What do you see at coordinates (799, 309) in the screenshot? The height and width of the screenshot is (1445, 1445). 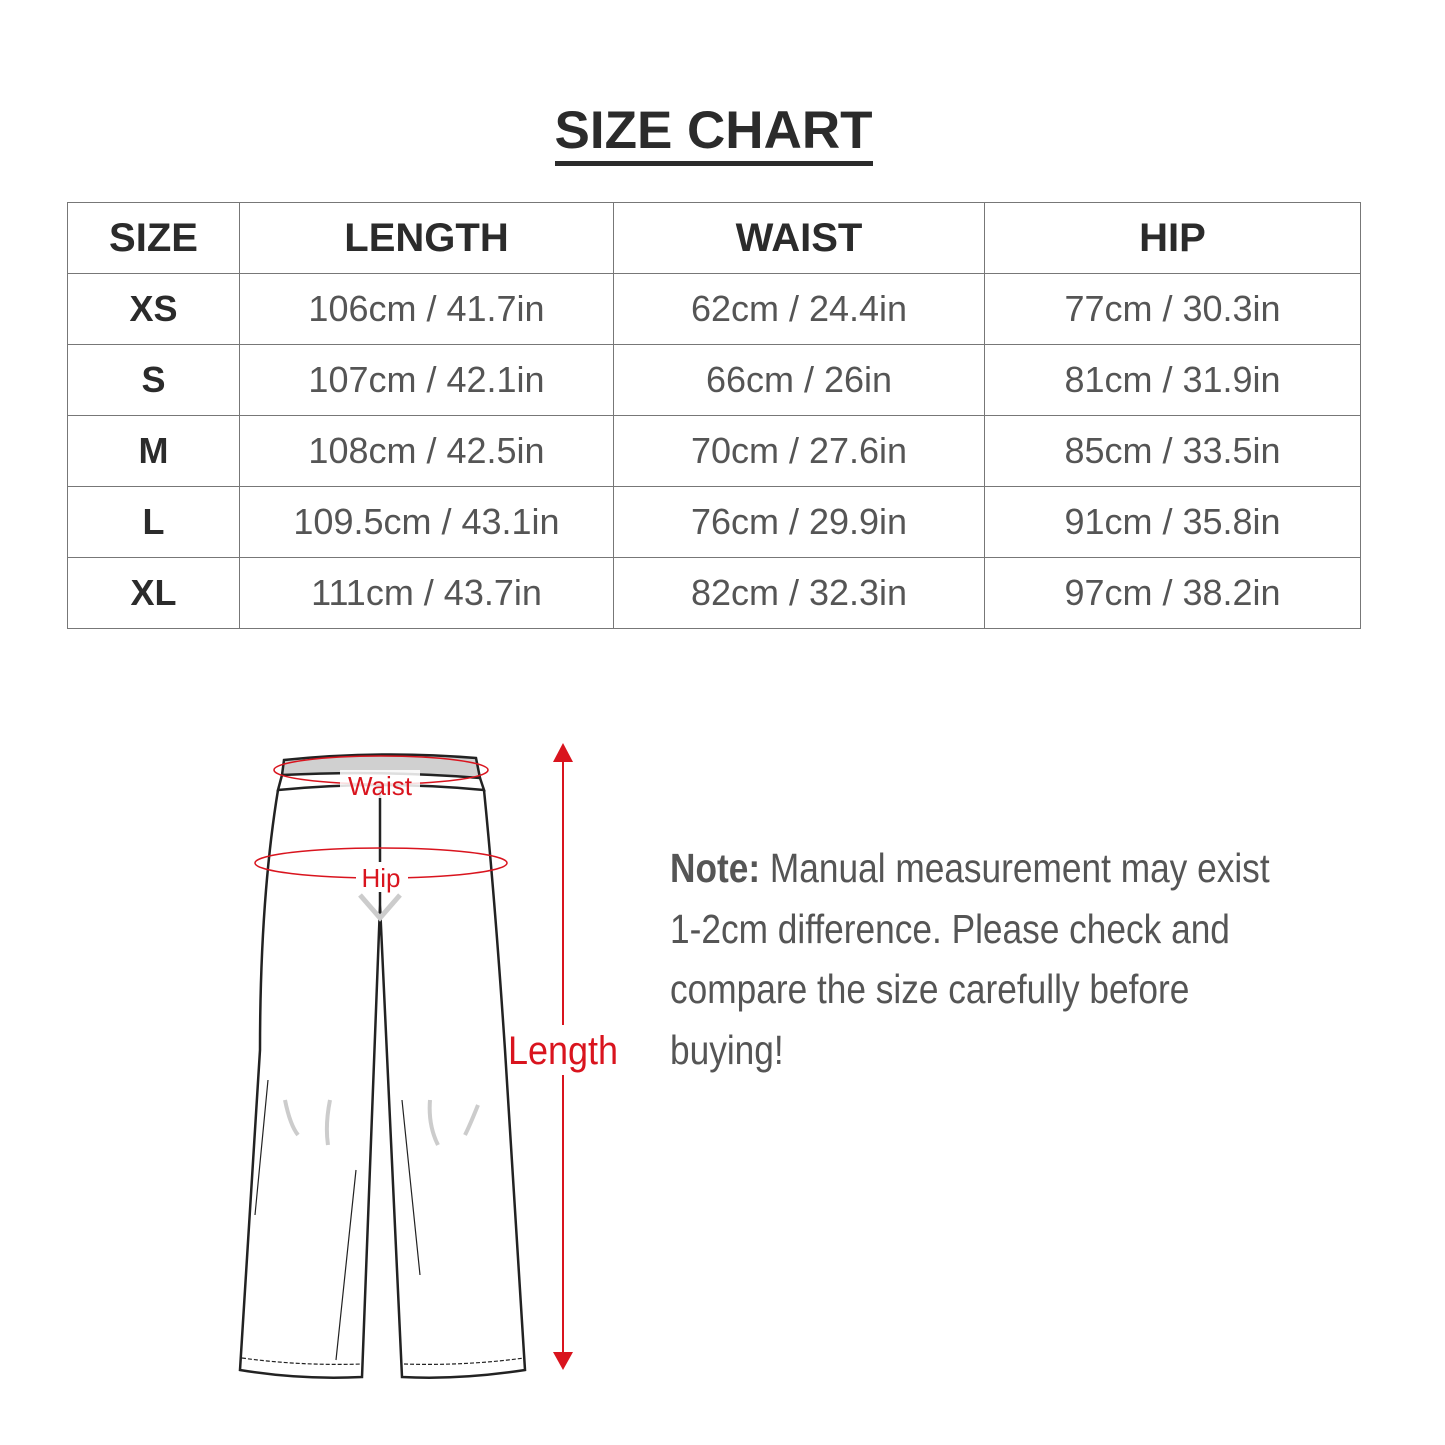 I see `waist-cell: 62cm / 24.4in` at bounding box center [799, 309].